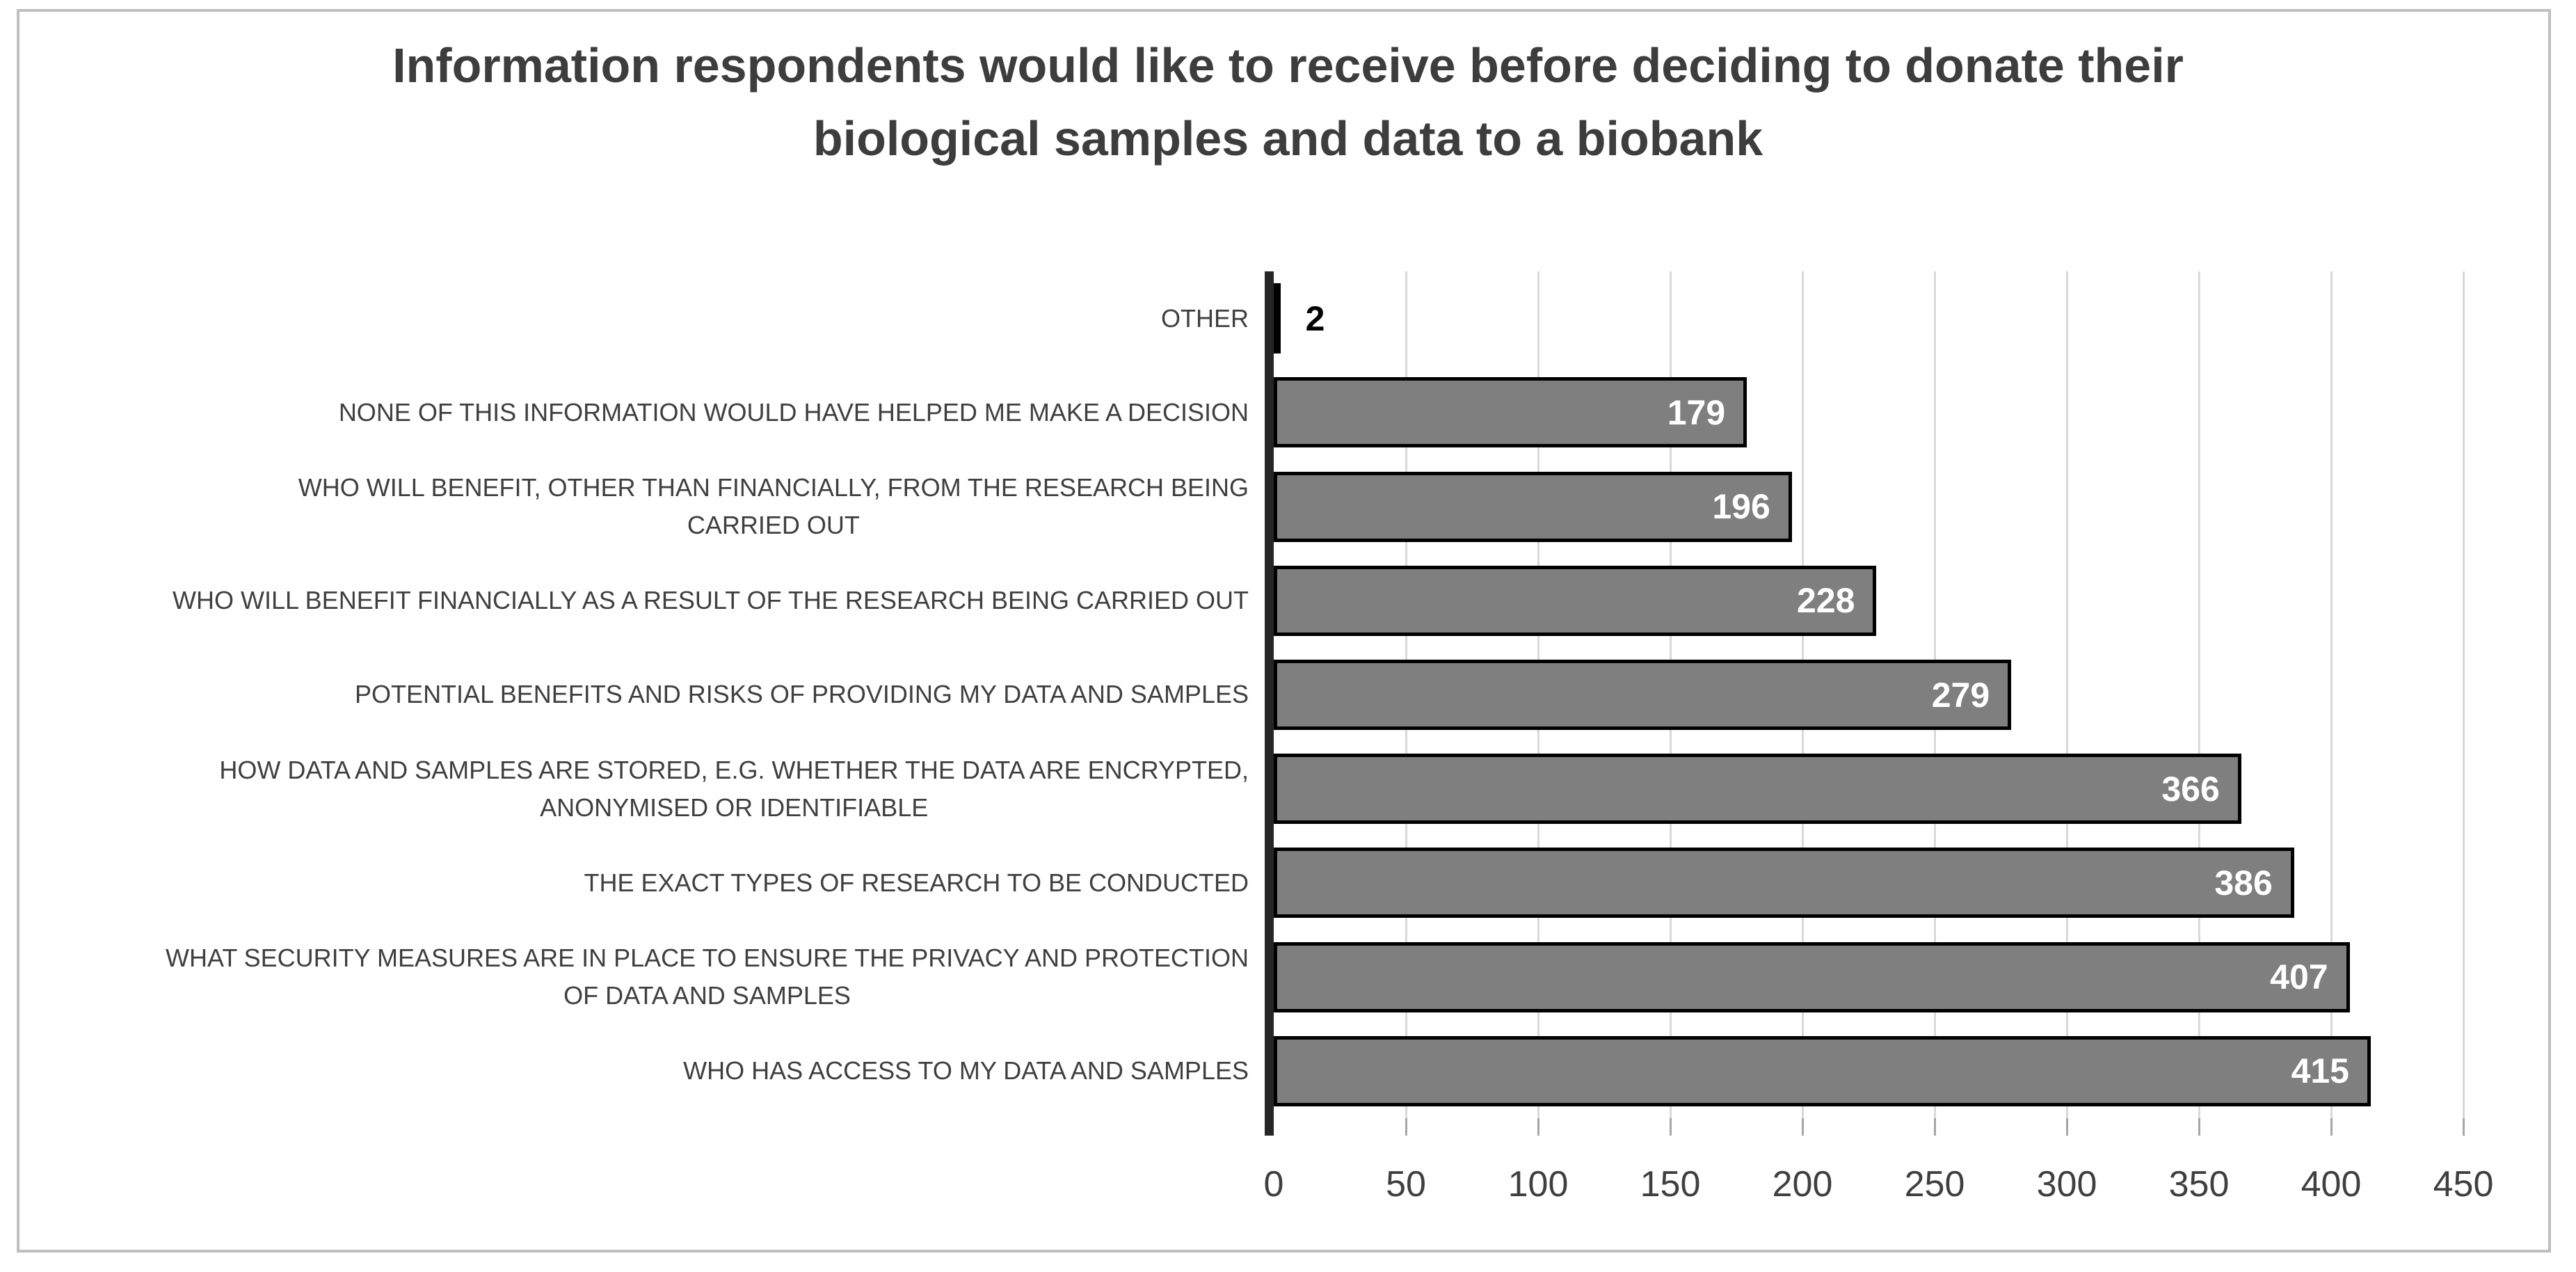 The image size is (2576, 1272). I want to click on bar-value-label: 366, so click(2190, 789).